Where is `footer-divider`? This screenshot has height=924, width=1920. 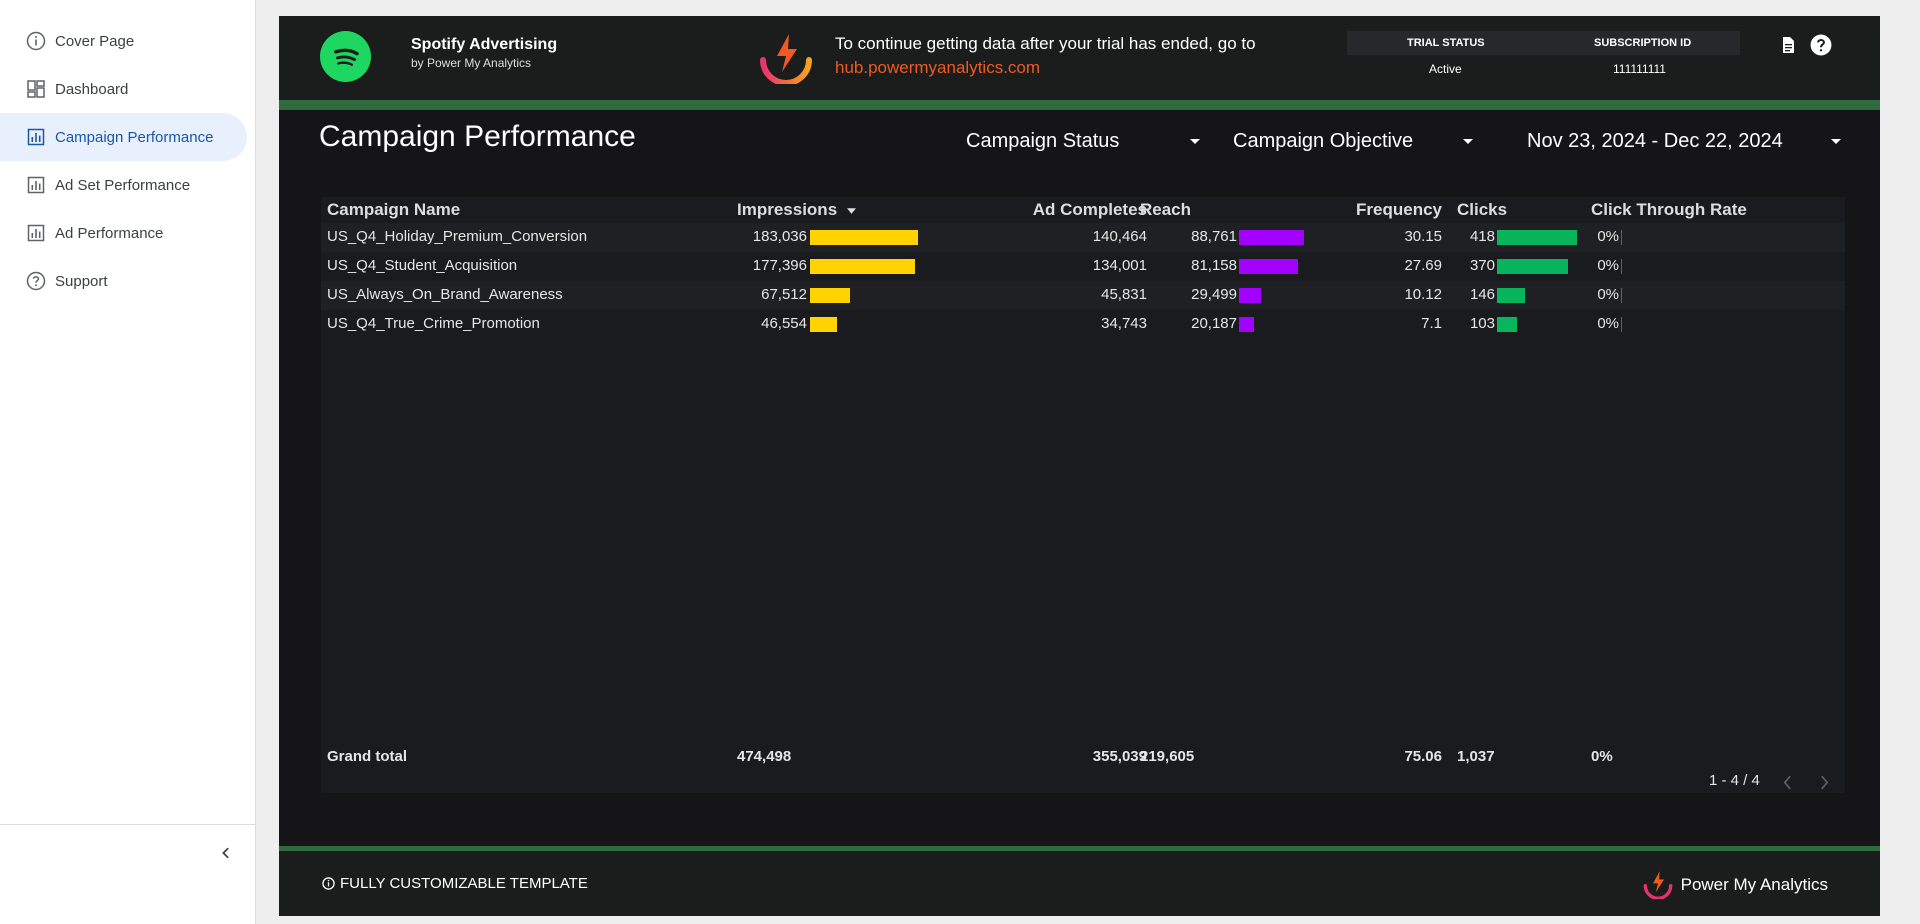
footer-divider is located at coordinates (1079, 848).